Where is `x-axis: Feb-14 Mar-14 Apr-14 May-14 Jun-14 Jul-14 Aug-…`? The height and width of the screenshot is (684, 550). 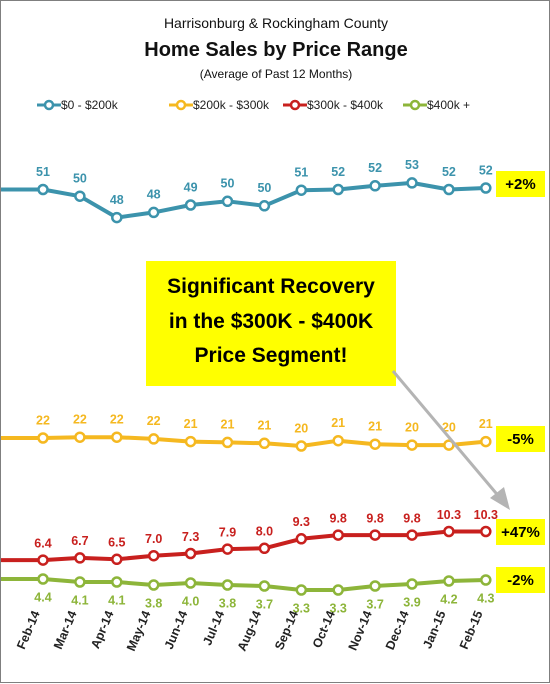 x-axis: Feb-14 Mar-14 Apr-14 May-14 Jun-14 Jul-14 Aug-… is located at coordinates (249, 631).